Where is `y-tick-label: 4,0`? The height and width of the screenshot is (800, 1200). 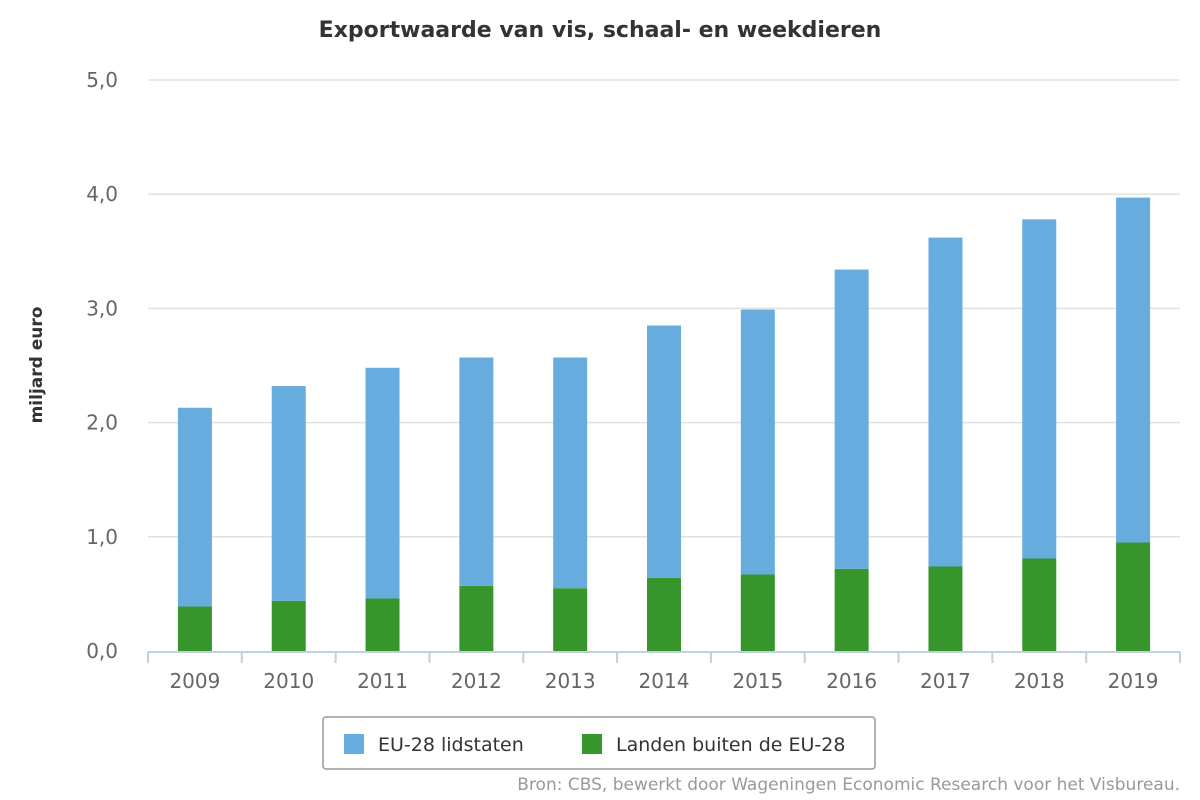
y-tick-label: 4,0 is located at coordinates (102, 194).